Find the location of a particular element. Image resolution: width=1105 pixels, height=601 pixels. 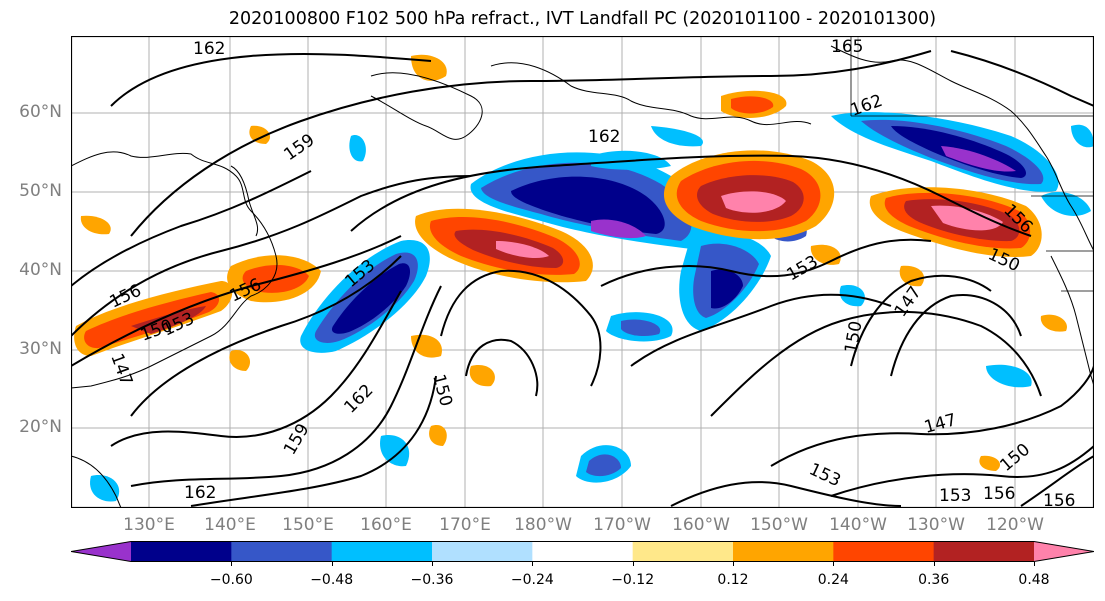

longitude-label: 140°W is located at coordinates (858, 525).